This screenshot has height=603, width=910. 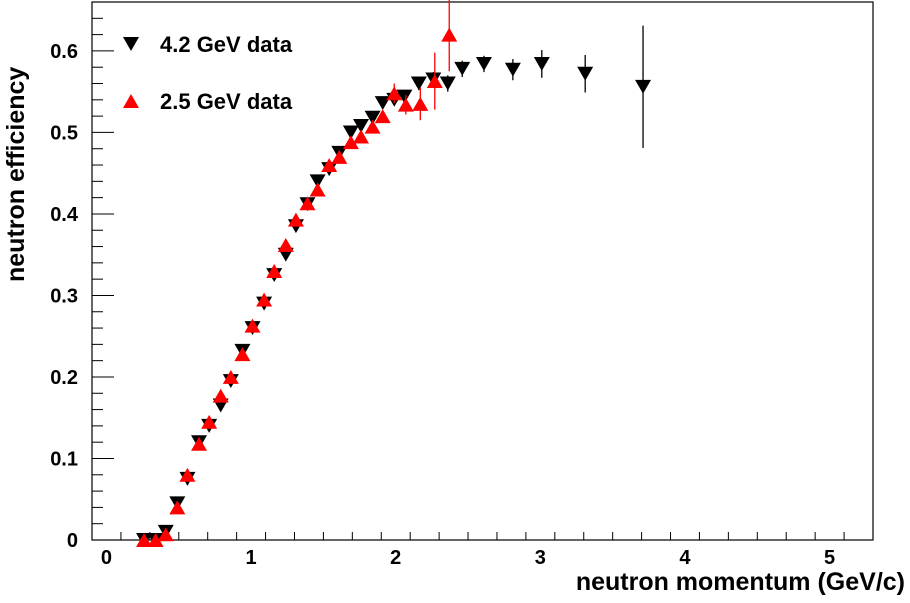 What do you see at coordinates (829, 558) in the screenshot?
I see `x-tick-label: 5` at bounding box center [829, 558].